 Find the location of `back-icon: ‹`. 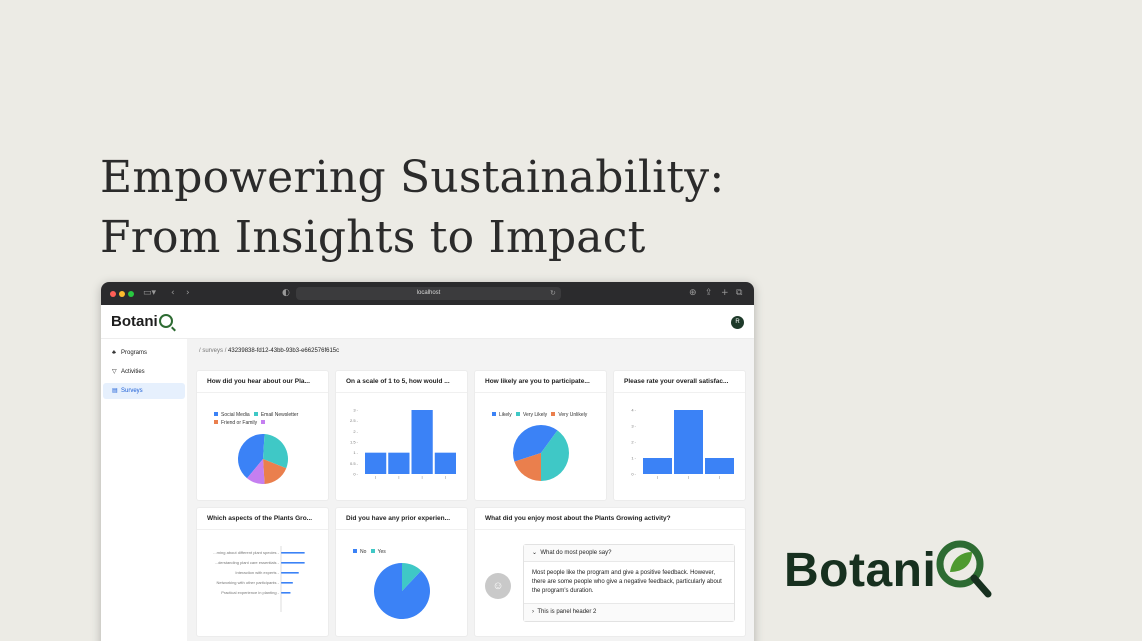

back-icon: ‹ is located at coordinates (173, 293).